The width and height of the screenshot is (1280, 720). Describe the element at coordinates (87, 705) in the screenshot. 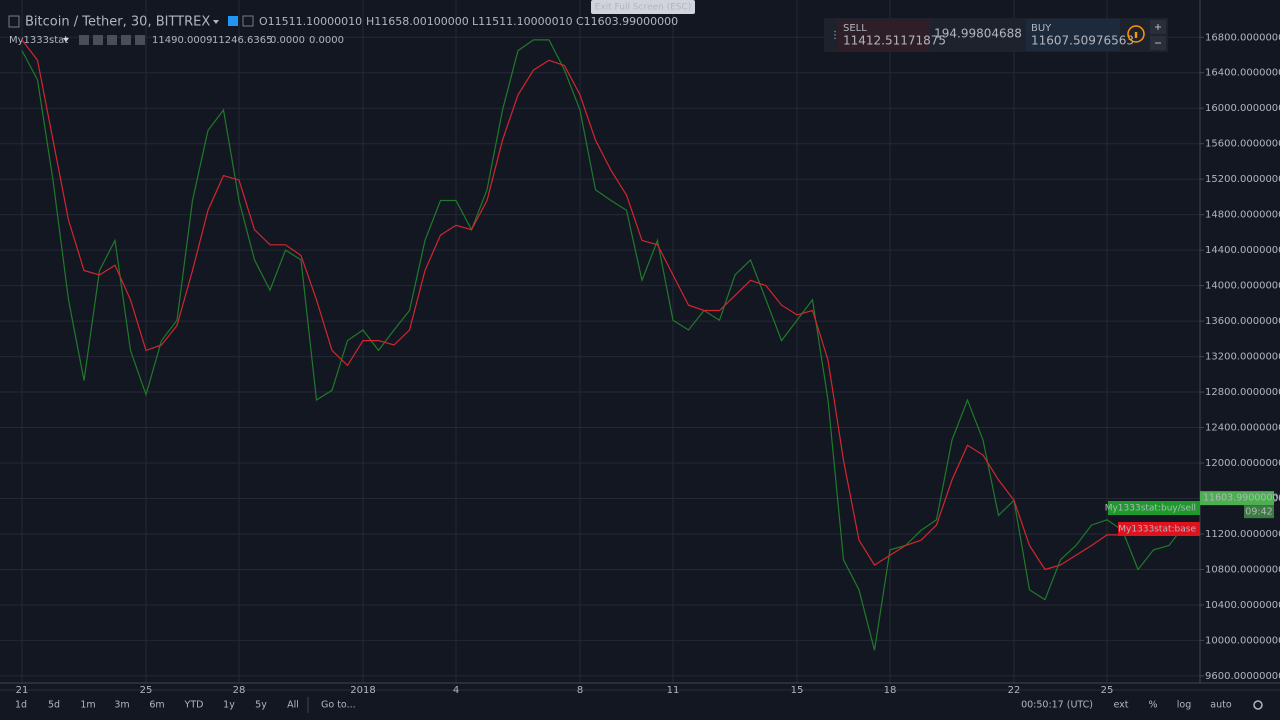

I see `range-button: 1m` at that location.